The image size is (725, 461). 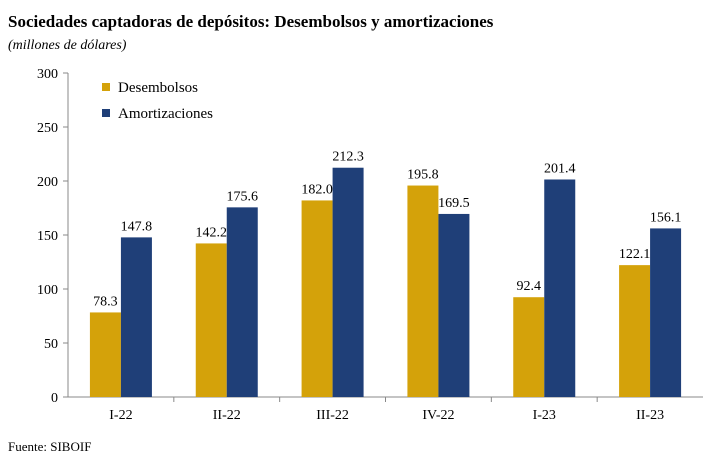 What do you see at coordinates (332, 415) in the screenshot?
I see `x-tick-label: III-22` at bounding box center [332, 415].